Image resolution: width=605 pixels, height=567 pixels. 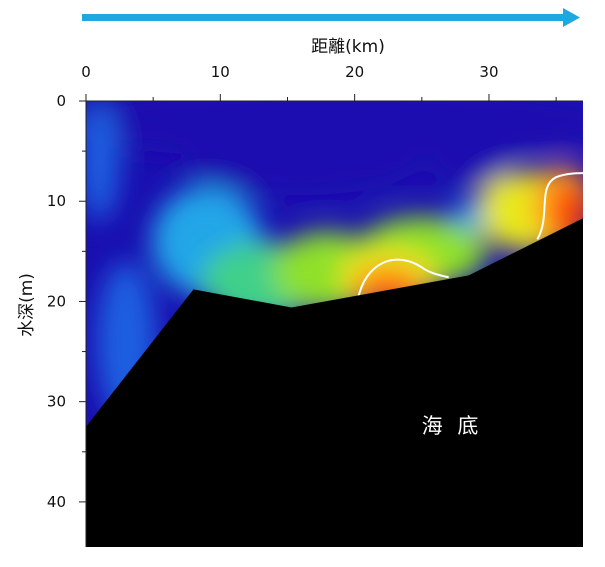 I want to click on y-tick-label-20: 20, so click(x=56, y=301).